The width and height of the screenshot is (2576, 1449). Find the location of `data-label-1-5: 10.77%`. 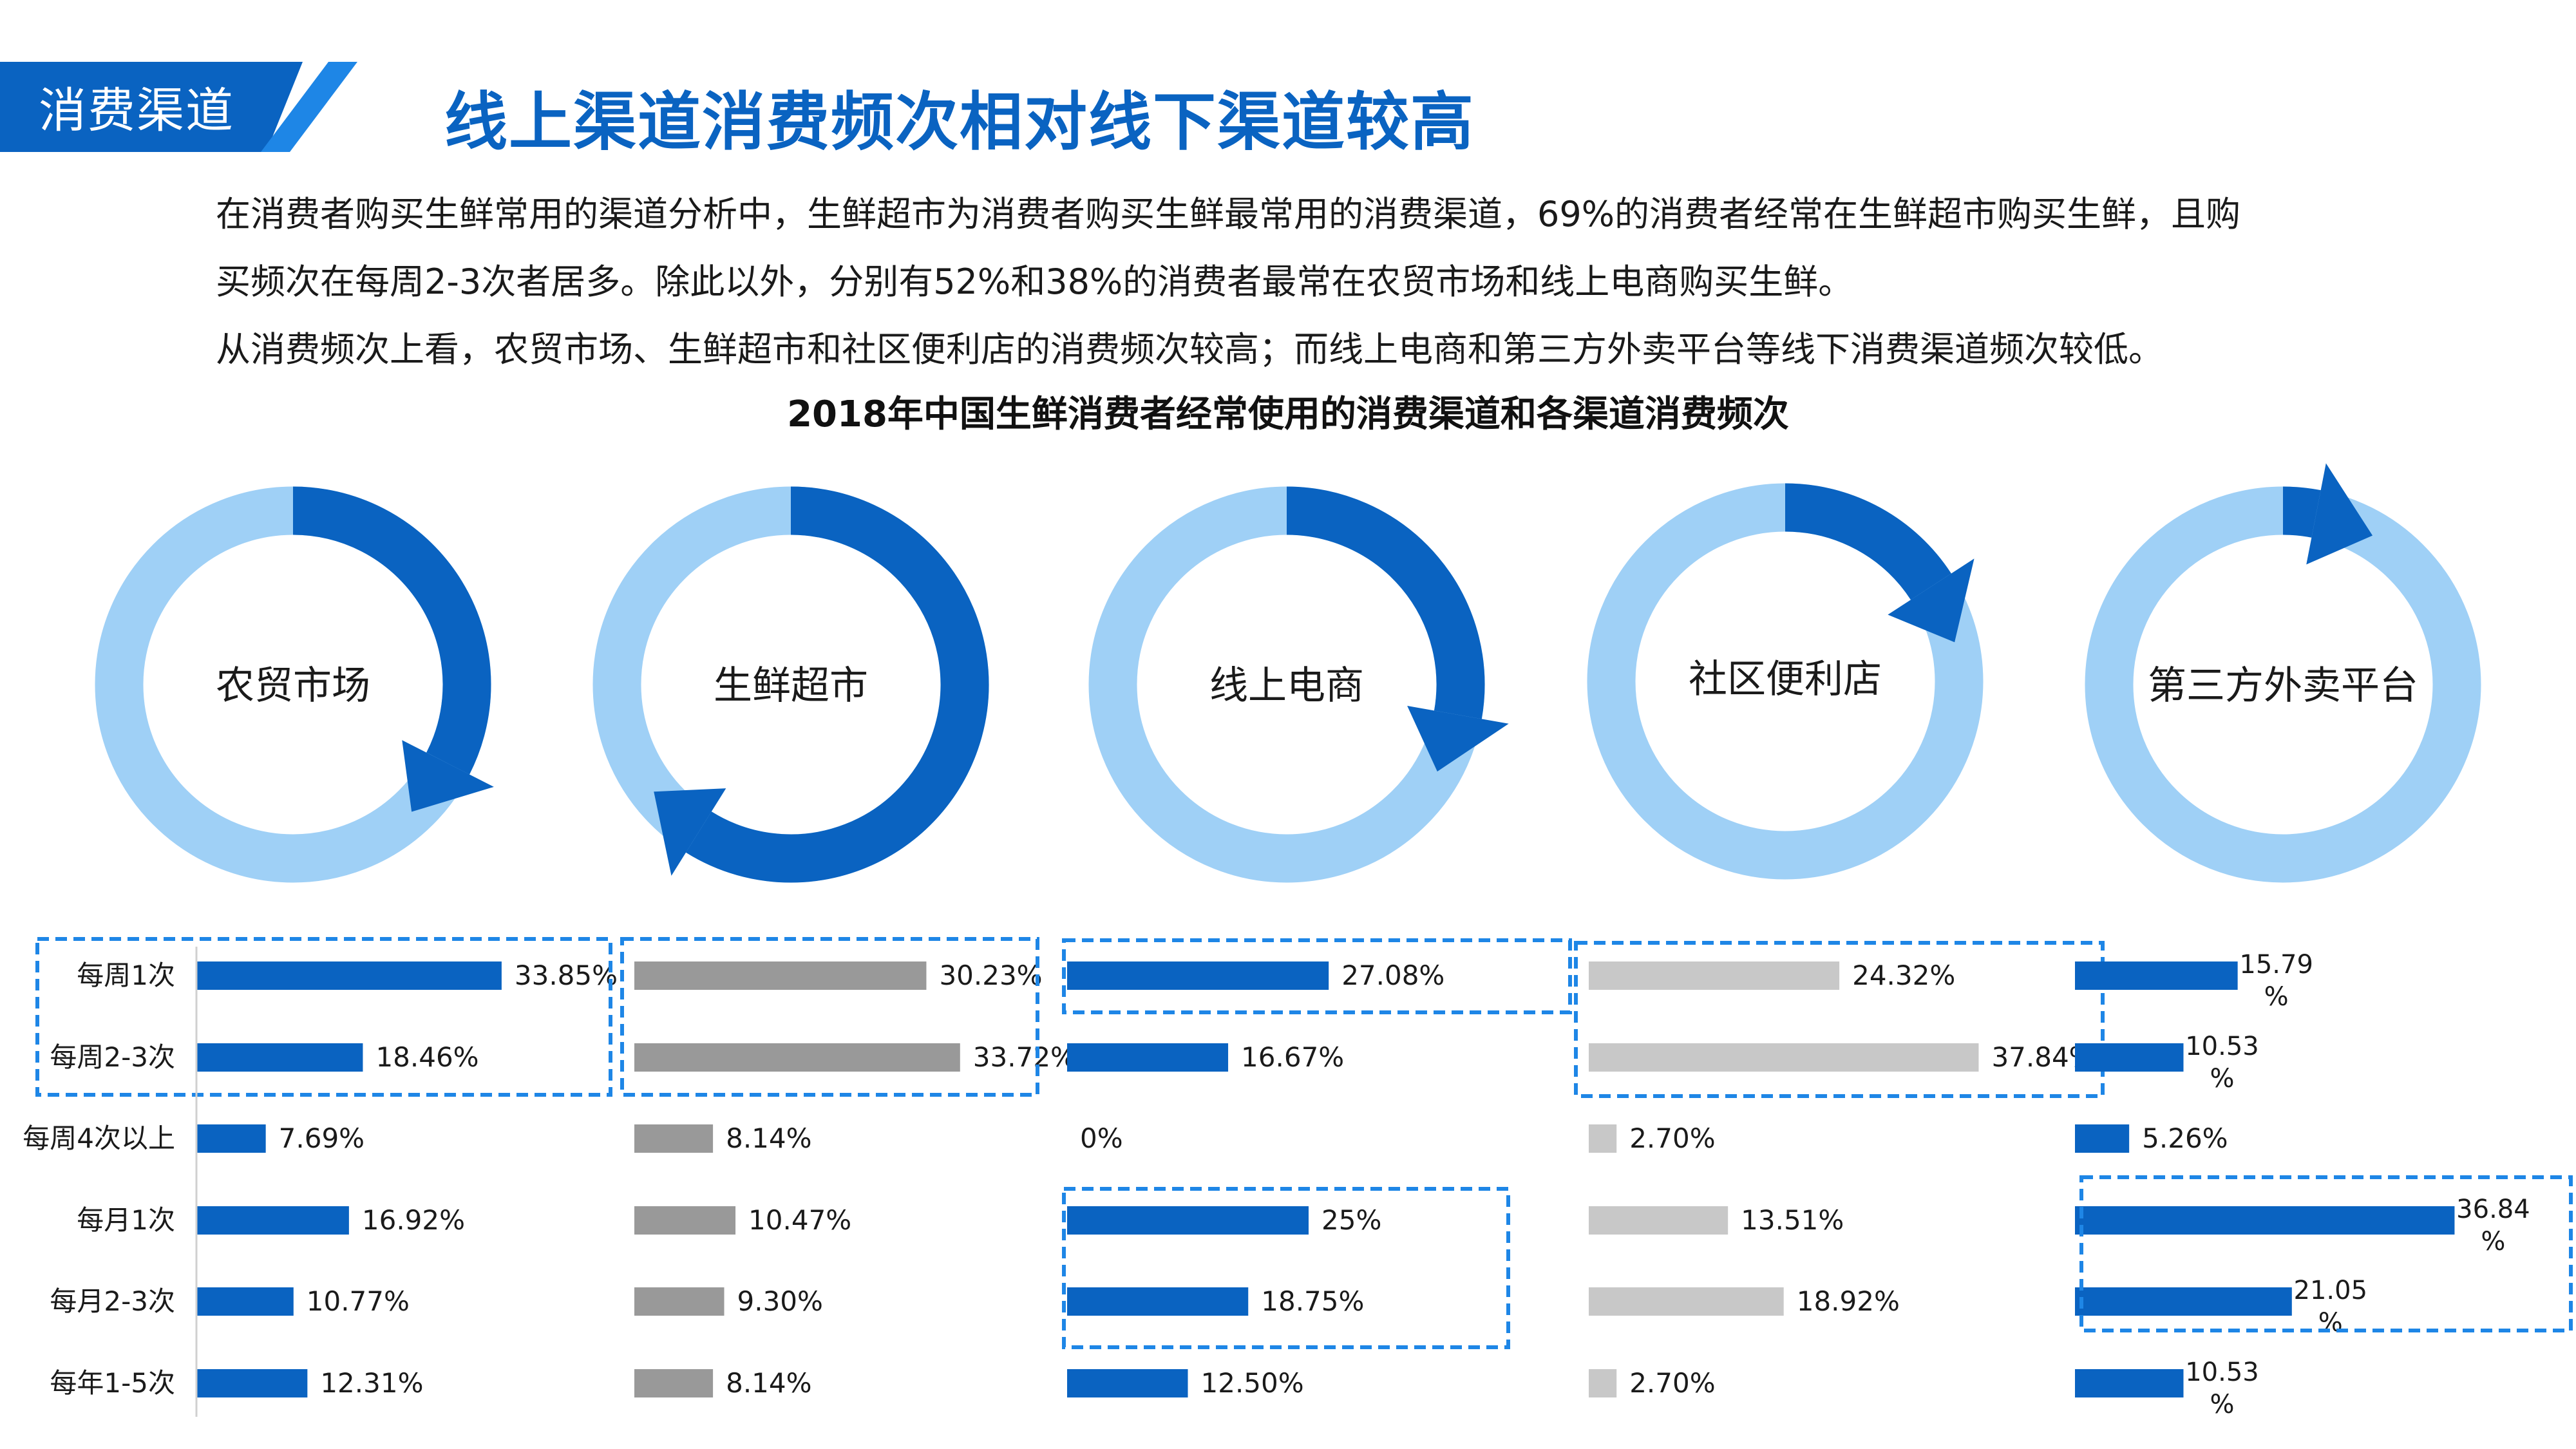

data-label-1-5: 10.77% is located at coordinates (358, 1301).